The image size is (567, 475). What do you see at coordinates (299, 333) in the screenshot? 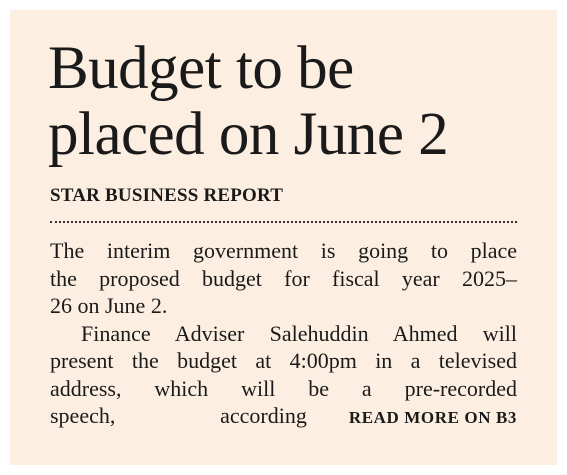
I see `body-line: Finance Adviser Salehuddin Ahmed will` at bounding box center [299, 333].